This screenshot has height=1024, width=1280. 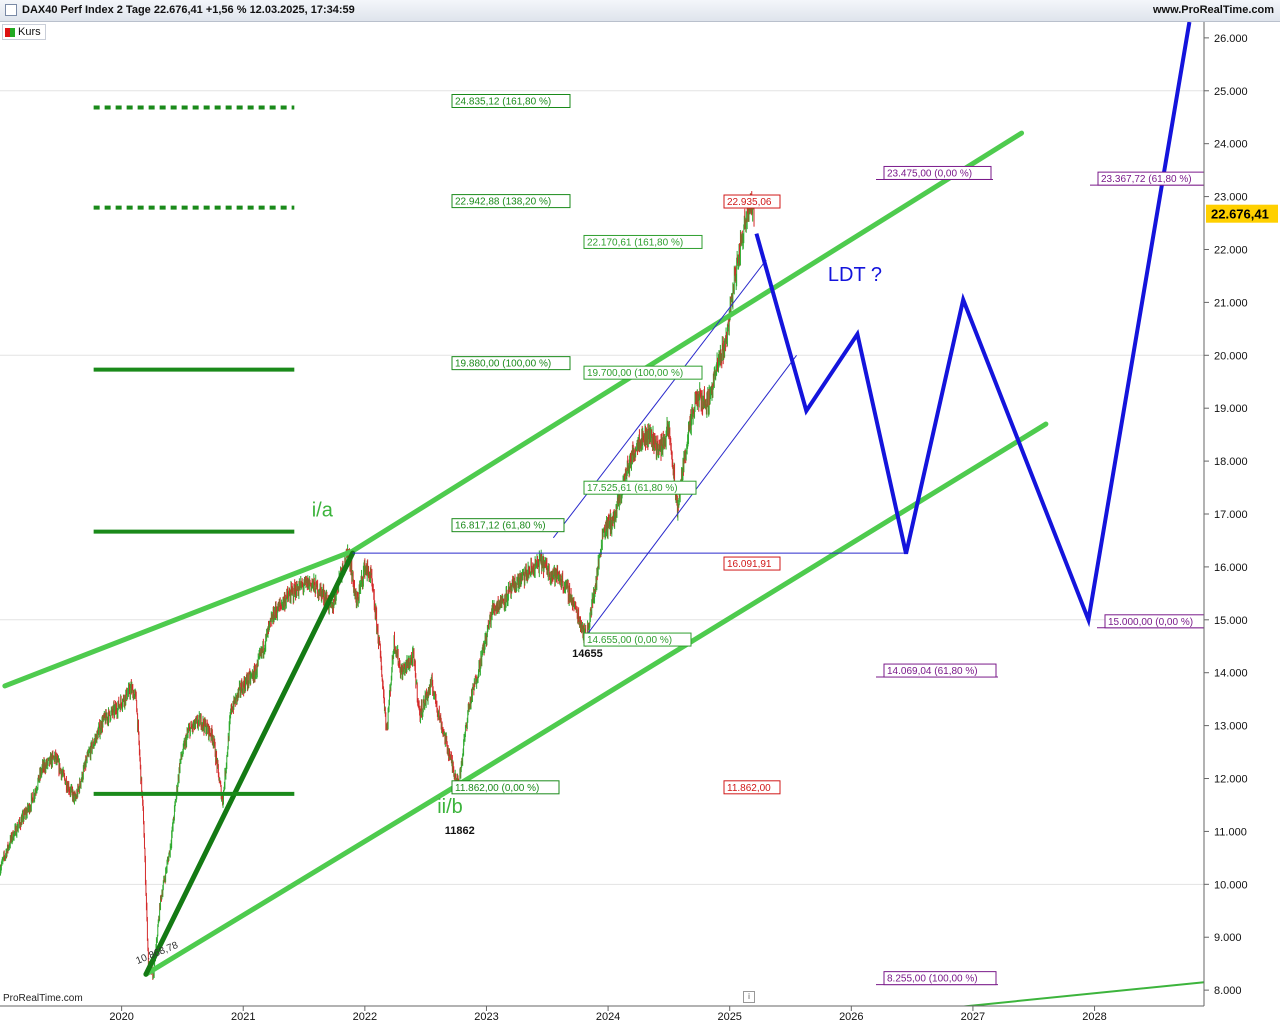 I want to click on x-axis: 2020 2021 2022 2023 2024 2025 2026 2027 2028, so click(x=640, y=1014).